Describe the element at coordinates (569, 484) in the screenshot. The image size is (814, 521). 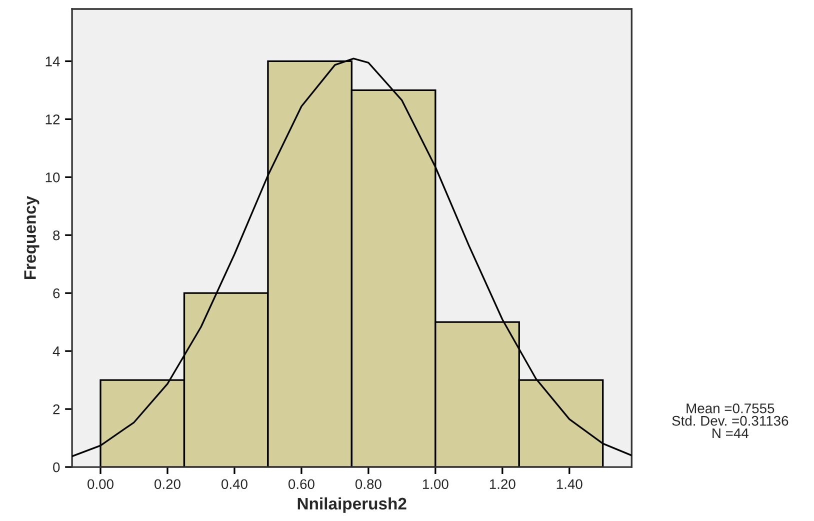
I see `x-tick-label: 1.40` at that location.